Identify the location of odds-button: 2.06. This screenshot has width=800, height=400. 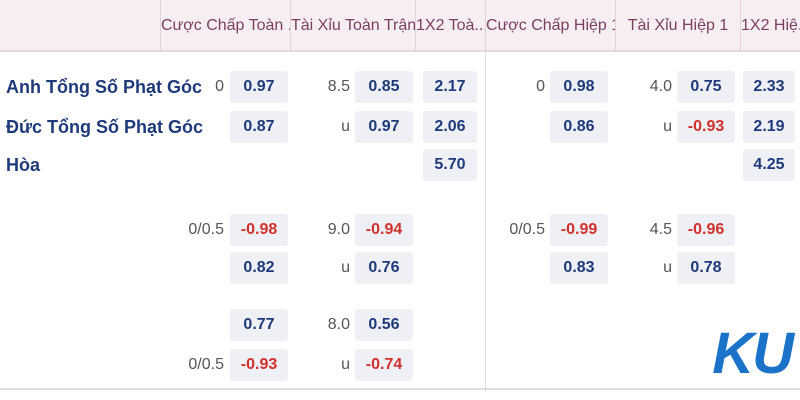
(450, 127).